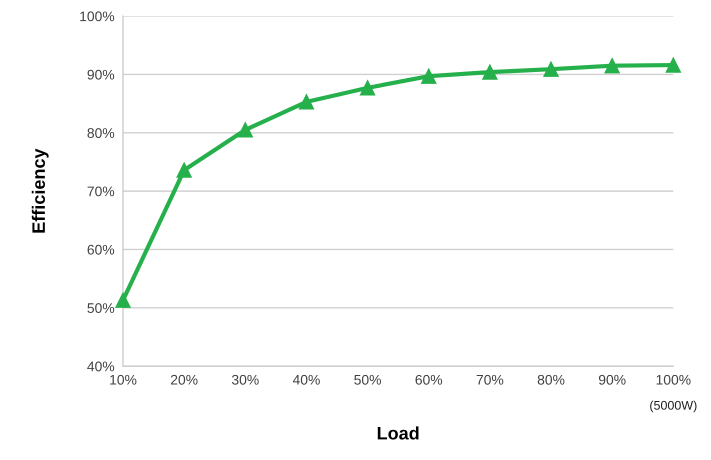  Describe the element at coordinates (673, 379) in the screenshot. I see `x-tick-label: 100%` at that location.